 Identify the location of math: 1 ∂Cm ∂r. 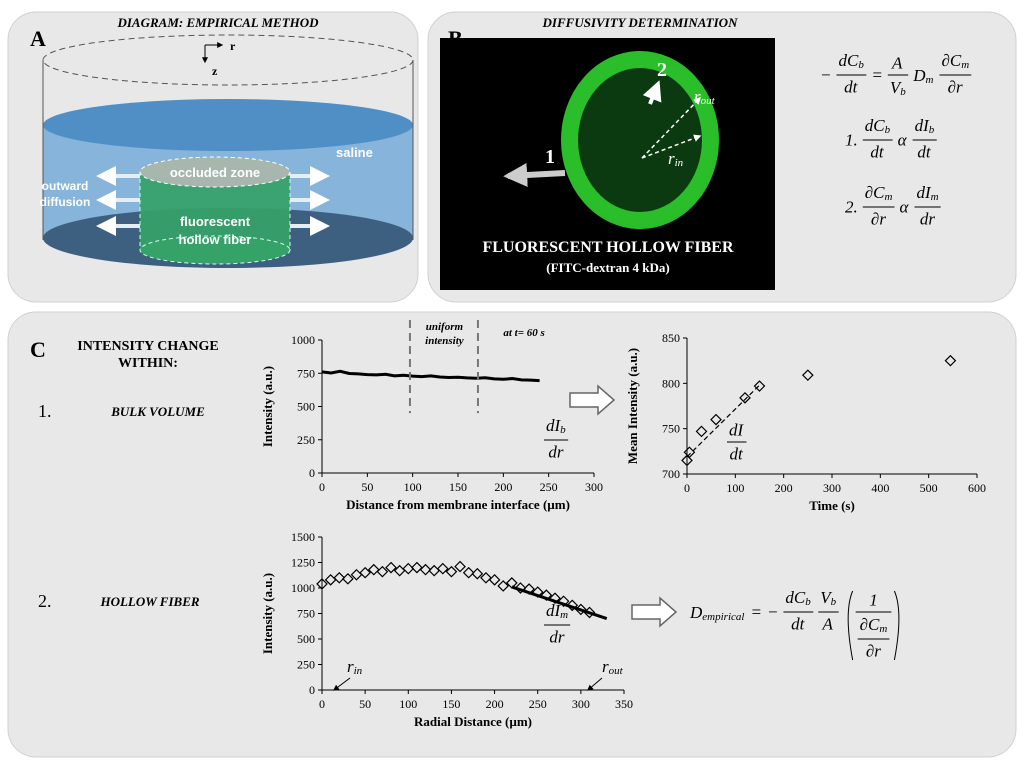
(873, 626).